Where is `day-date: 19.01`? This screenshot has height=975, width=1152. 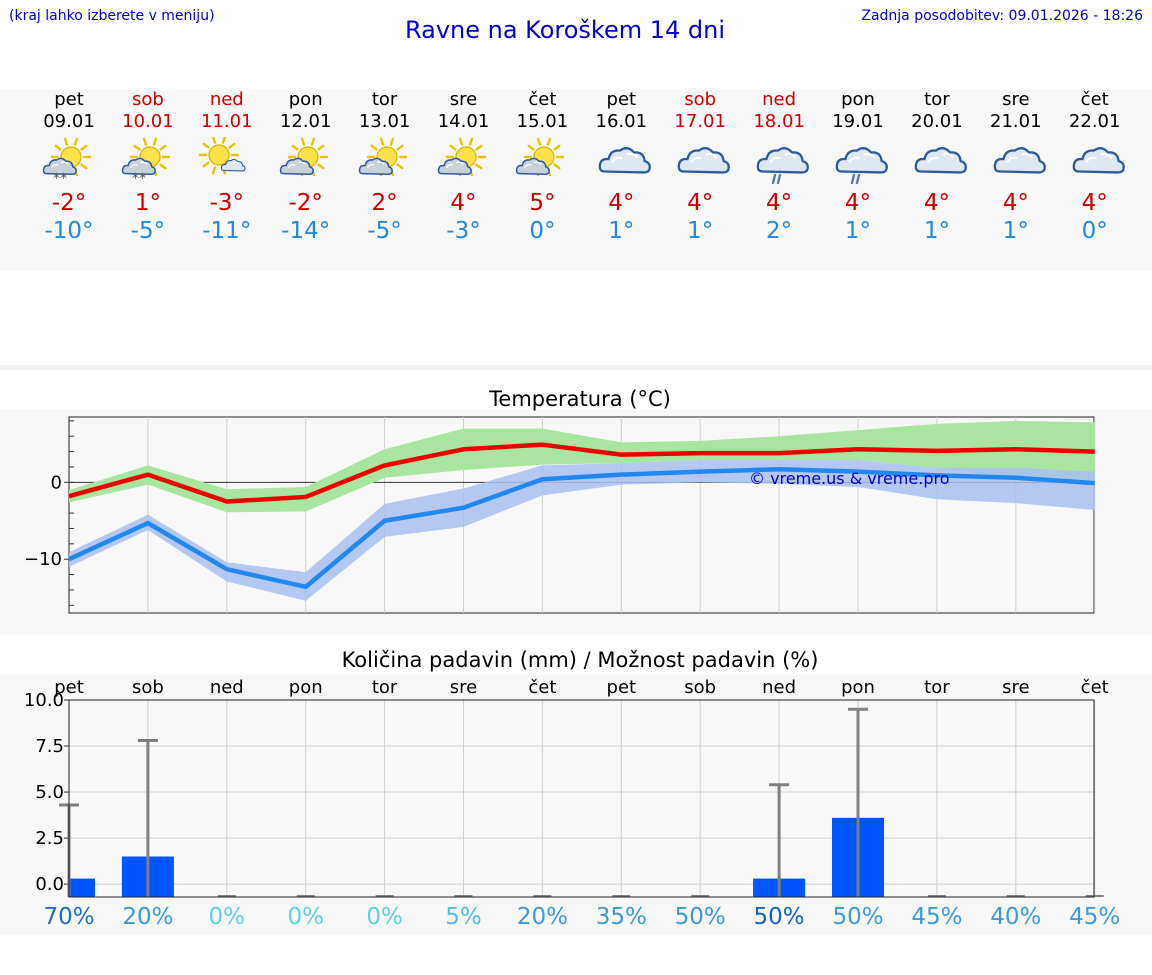 day-date: 19.01 is located at coordinates (858, 121).